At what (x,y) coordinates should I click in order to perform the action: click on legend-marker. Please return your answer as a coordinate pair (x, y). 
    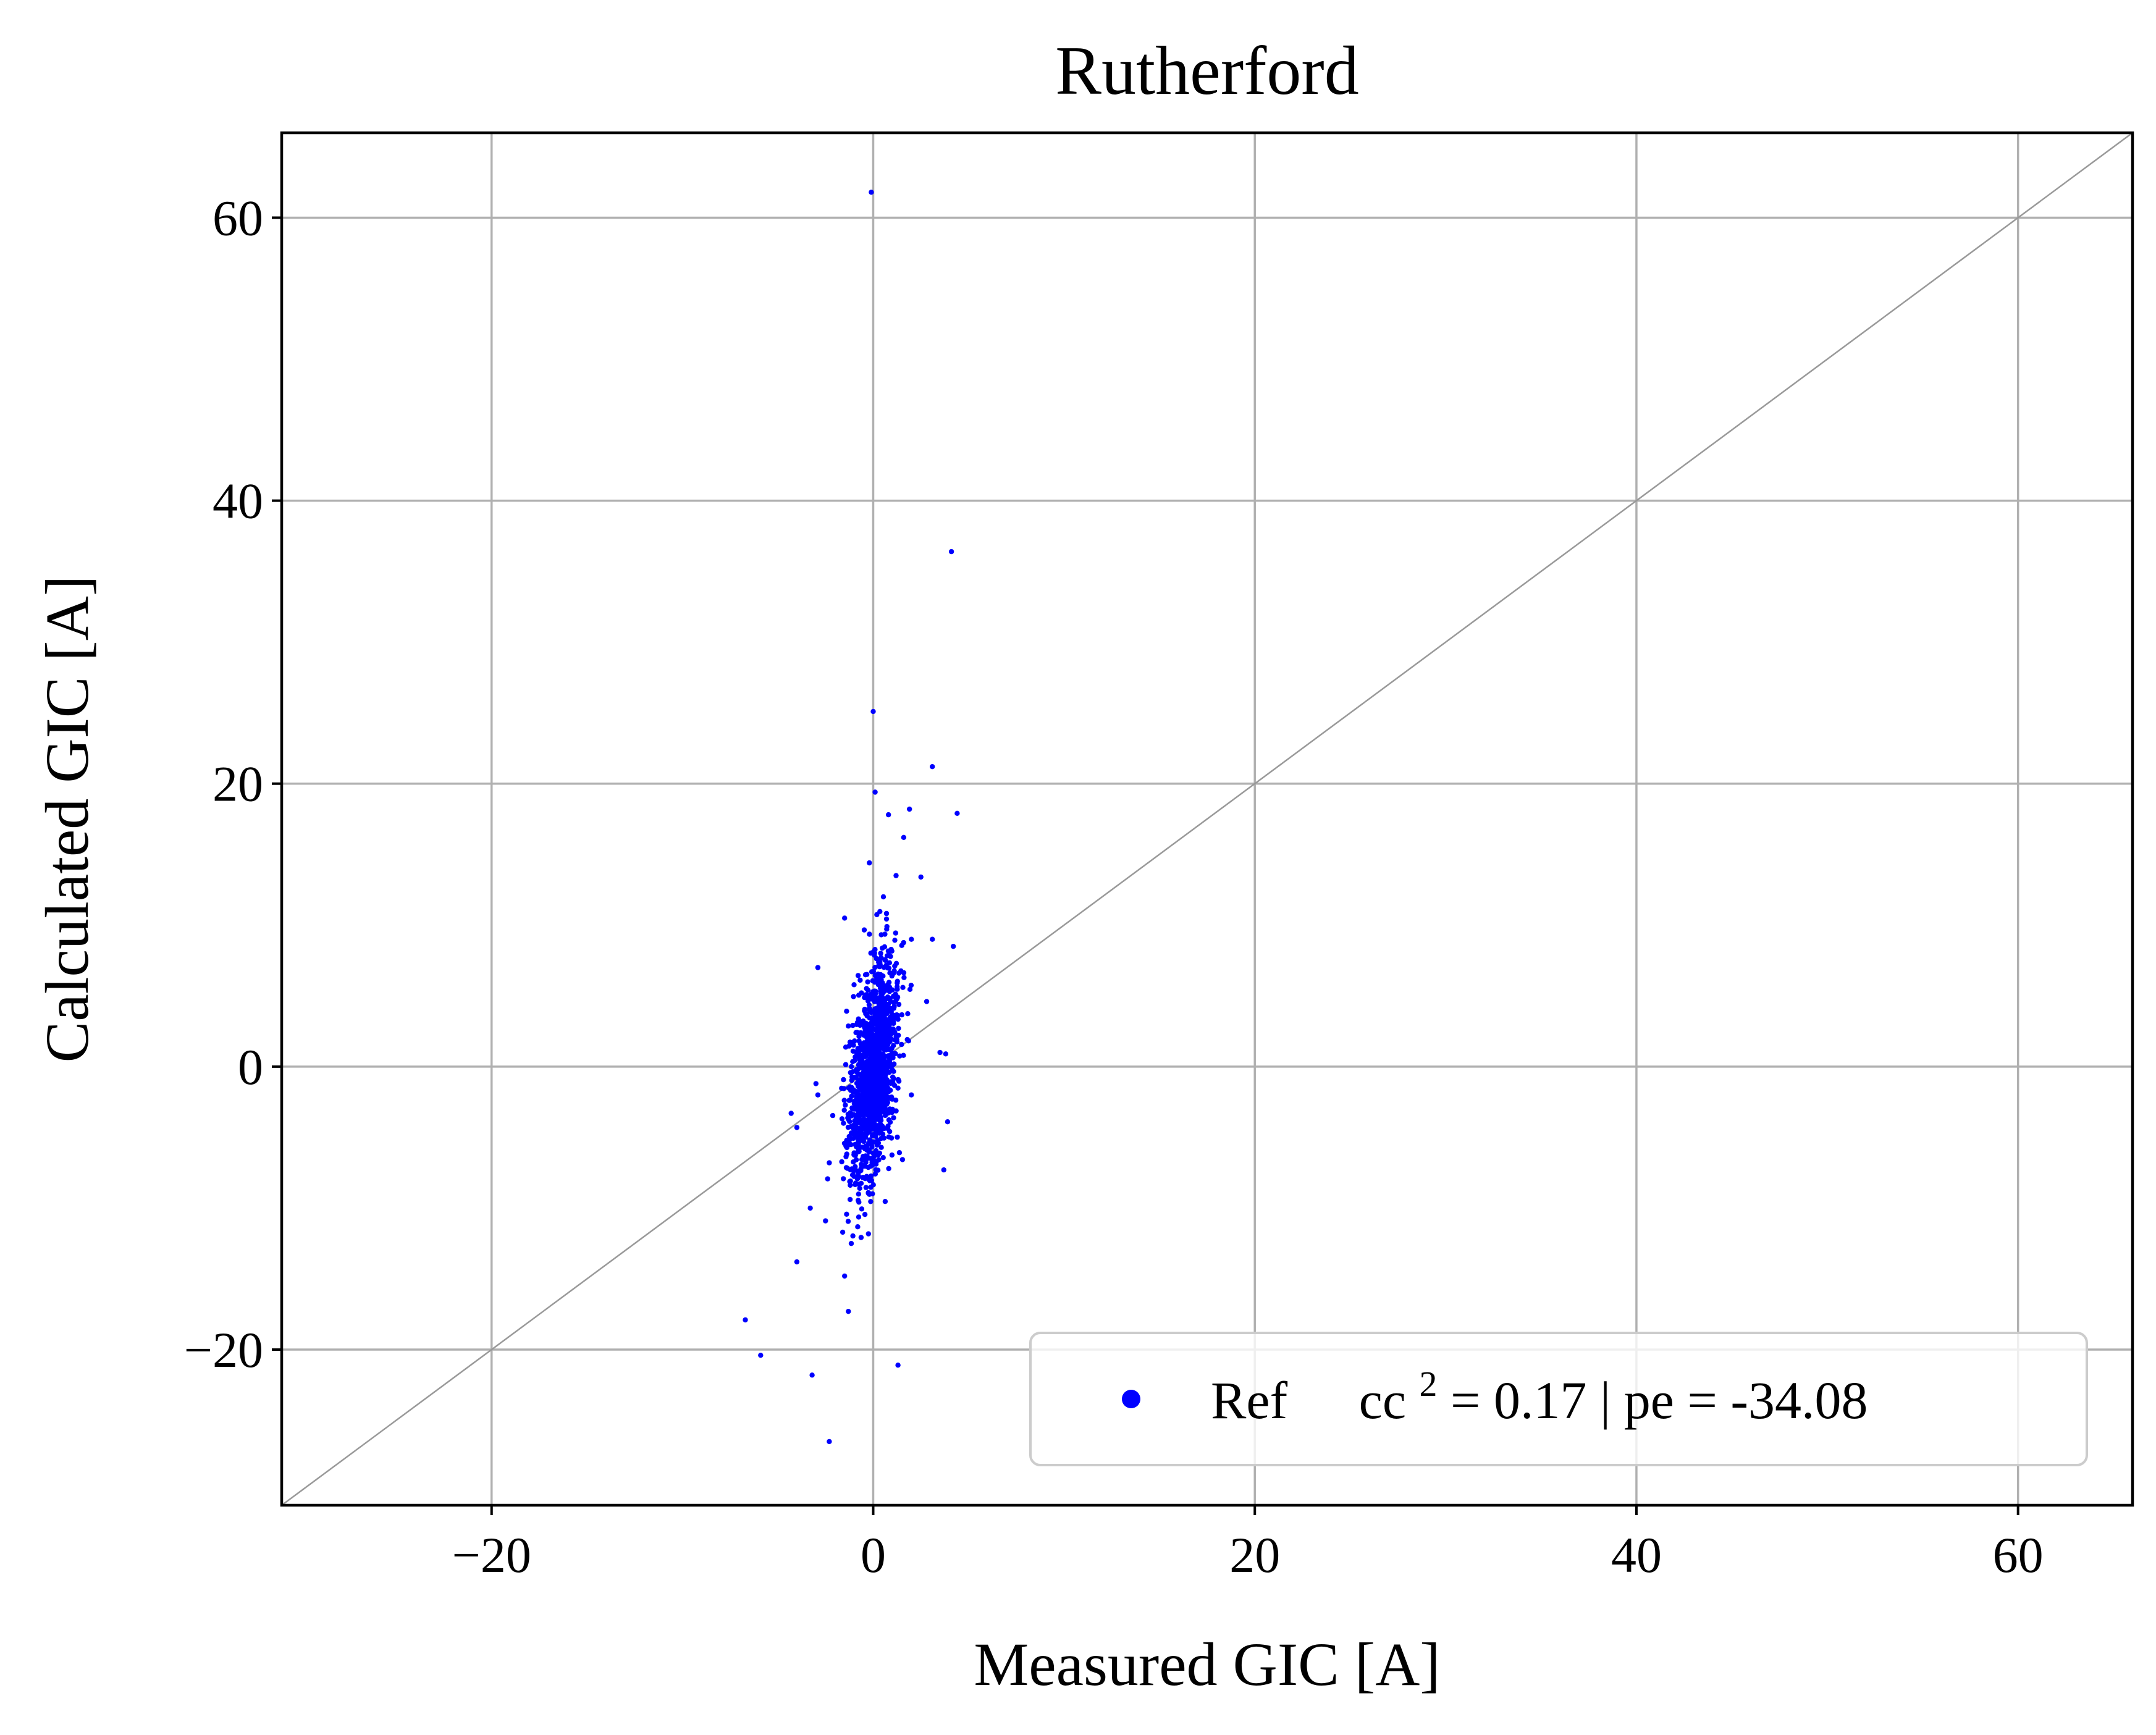
    Looking at the image, I should click on (1131, 1399).